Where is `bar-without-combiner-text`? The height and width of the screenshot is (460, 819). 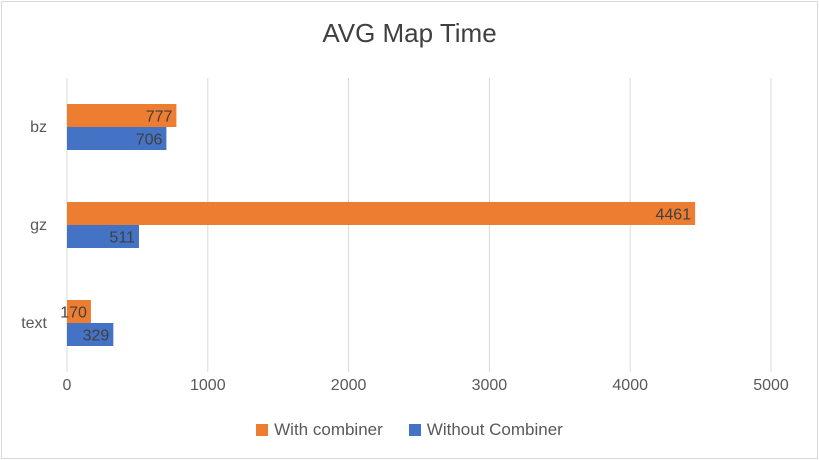
bar-without-combiner-text is located at coordinates (90, 334).